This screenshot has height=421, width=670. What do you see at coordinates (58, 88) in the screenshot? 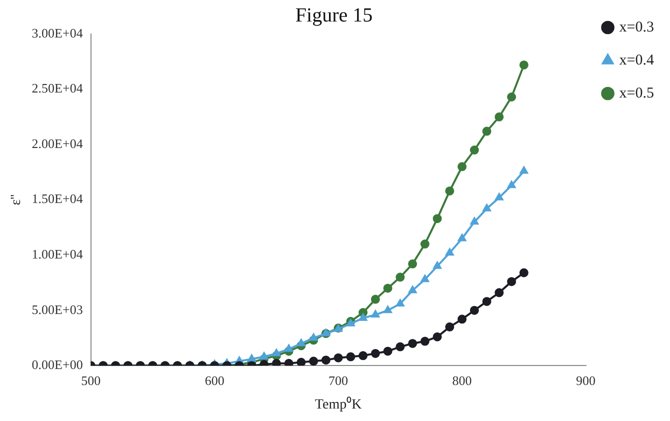
I see `y-tick-label: 2.50E+04` at bounding box center [58, 88].